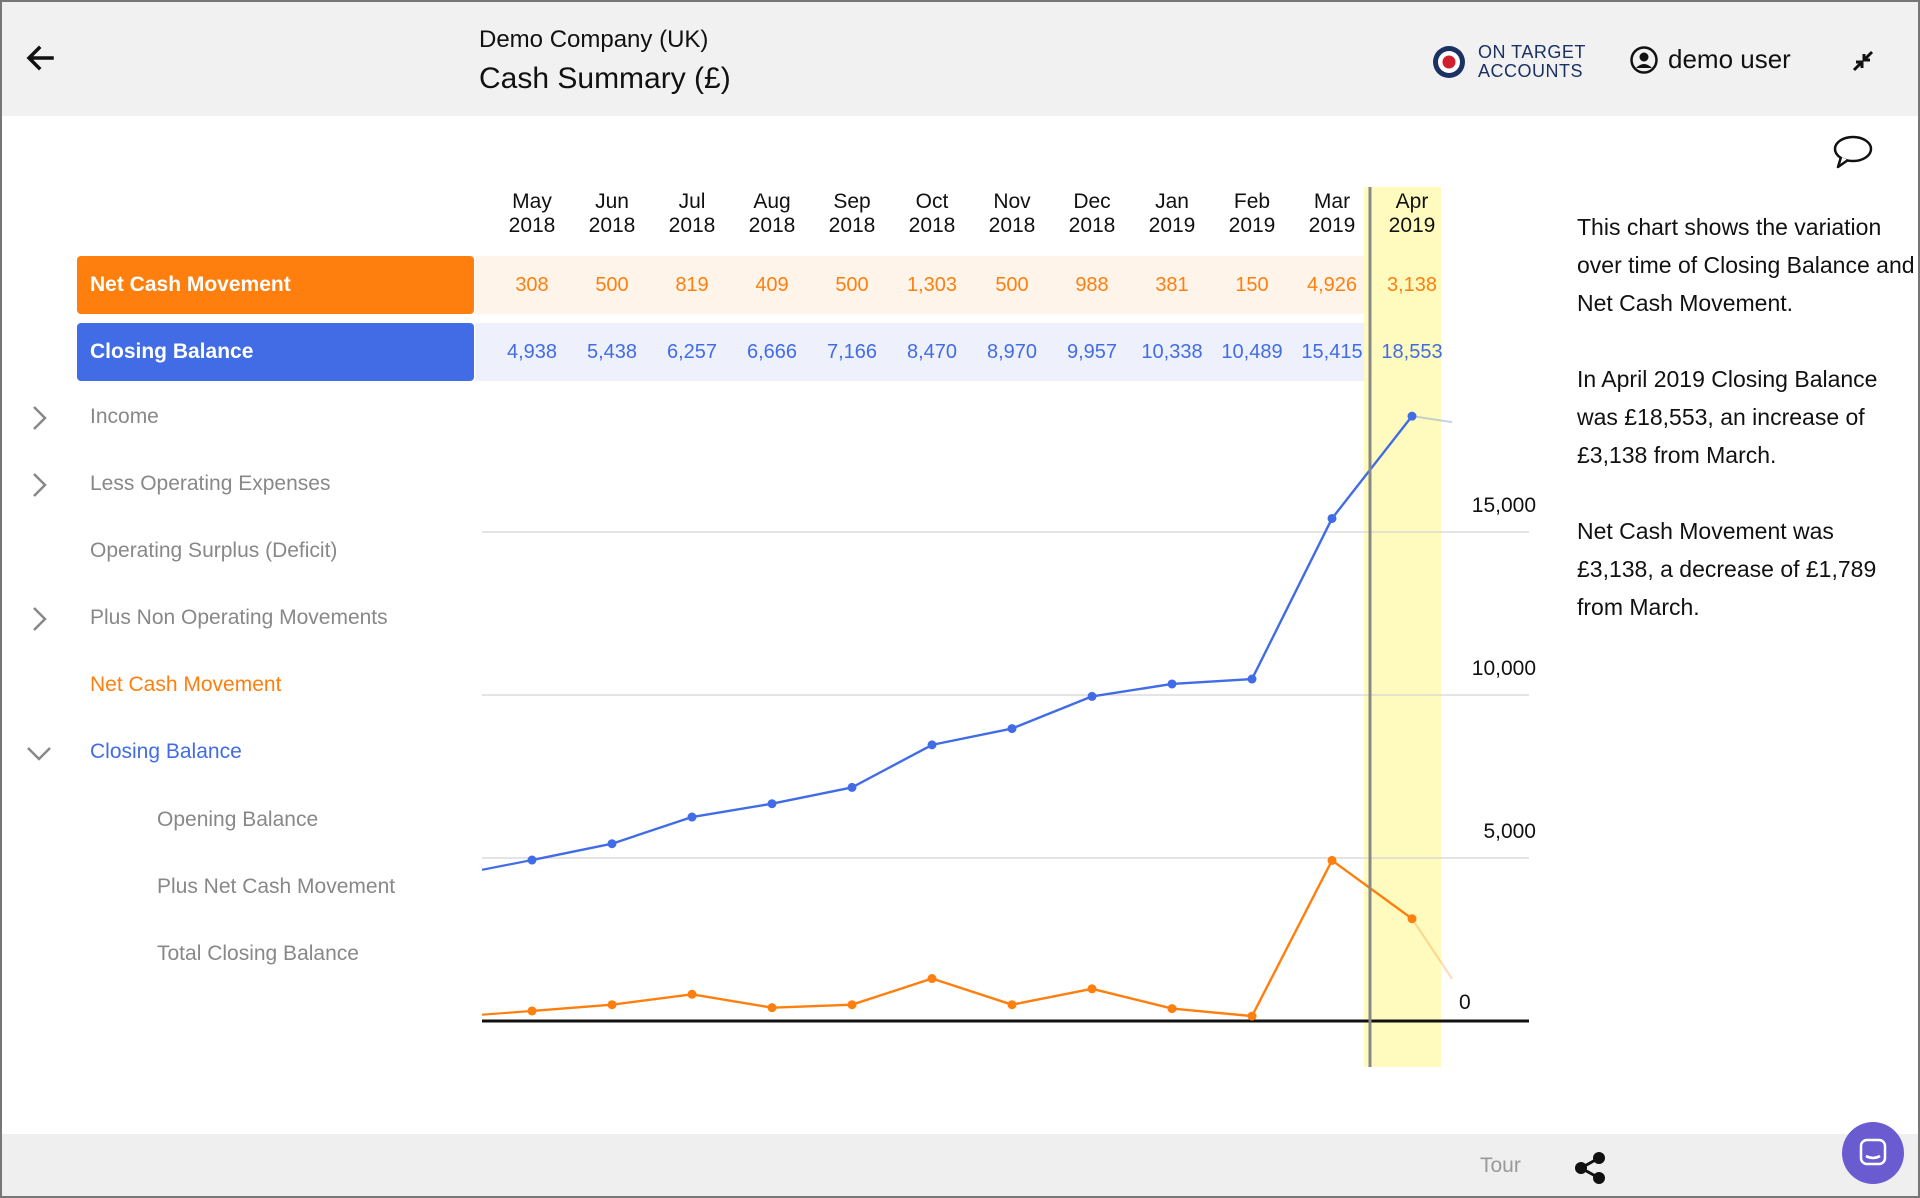 The width and height of the screenshot is (1920, 1198). I want to click on roundel-logo-icon, so click(1449, 62).